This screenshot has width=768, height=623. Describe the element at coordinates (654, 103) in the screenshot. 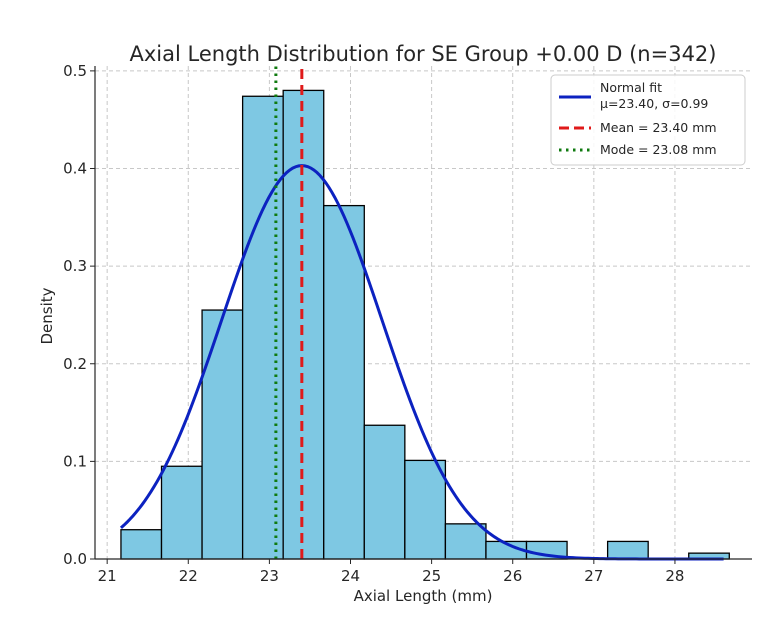

I see `legend-fit-params: μ=23.40, σ=0.99` at that location.